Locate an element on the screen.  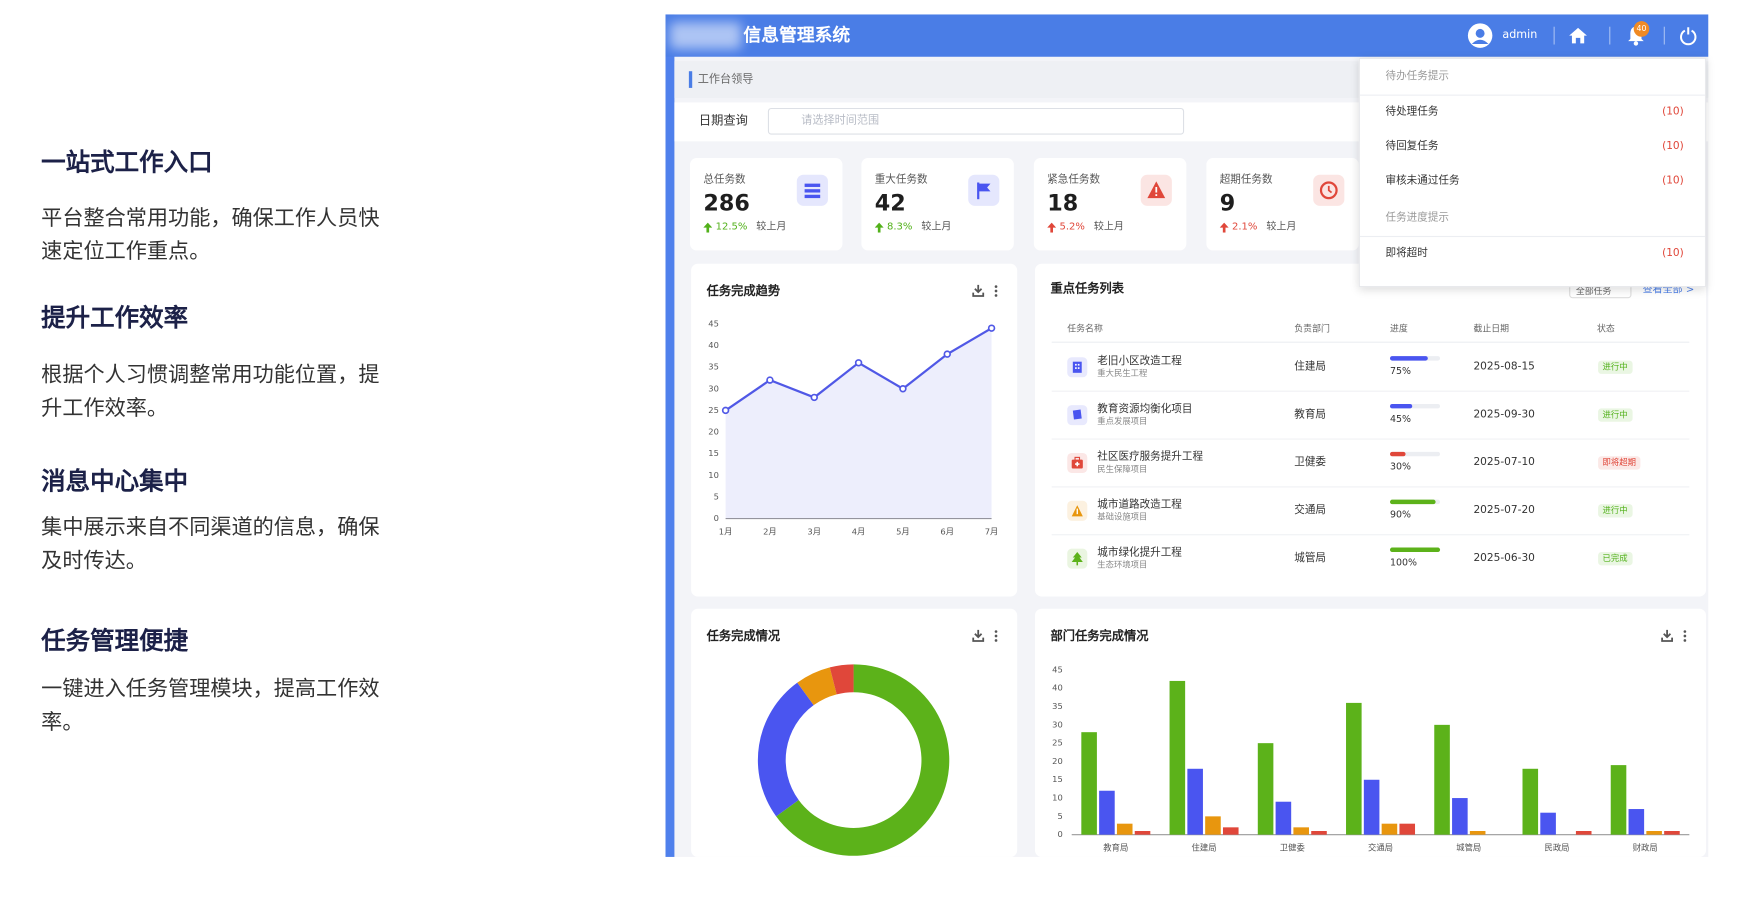
date-input is located at coordinates (976, 121).